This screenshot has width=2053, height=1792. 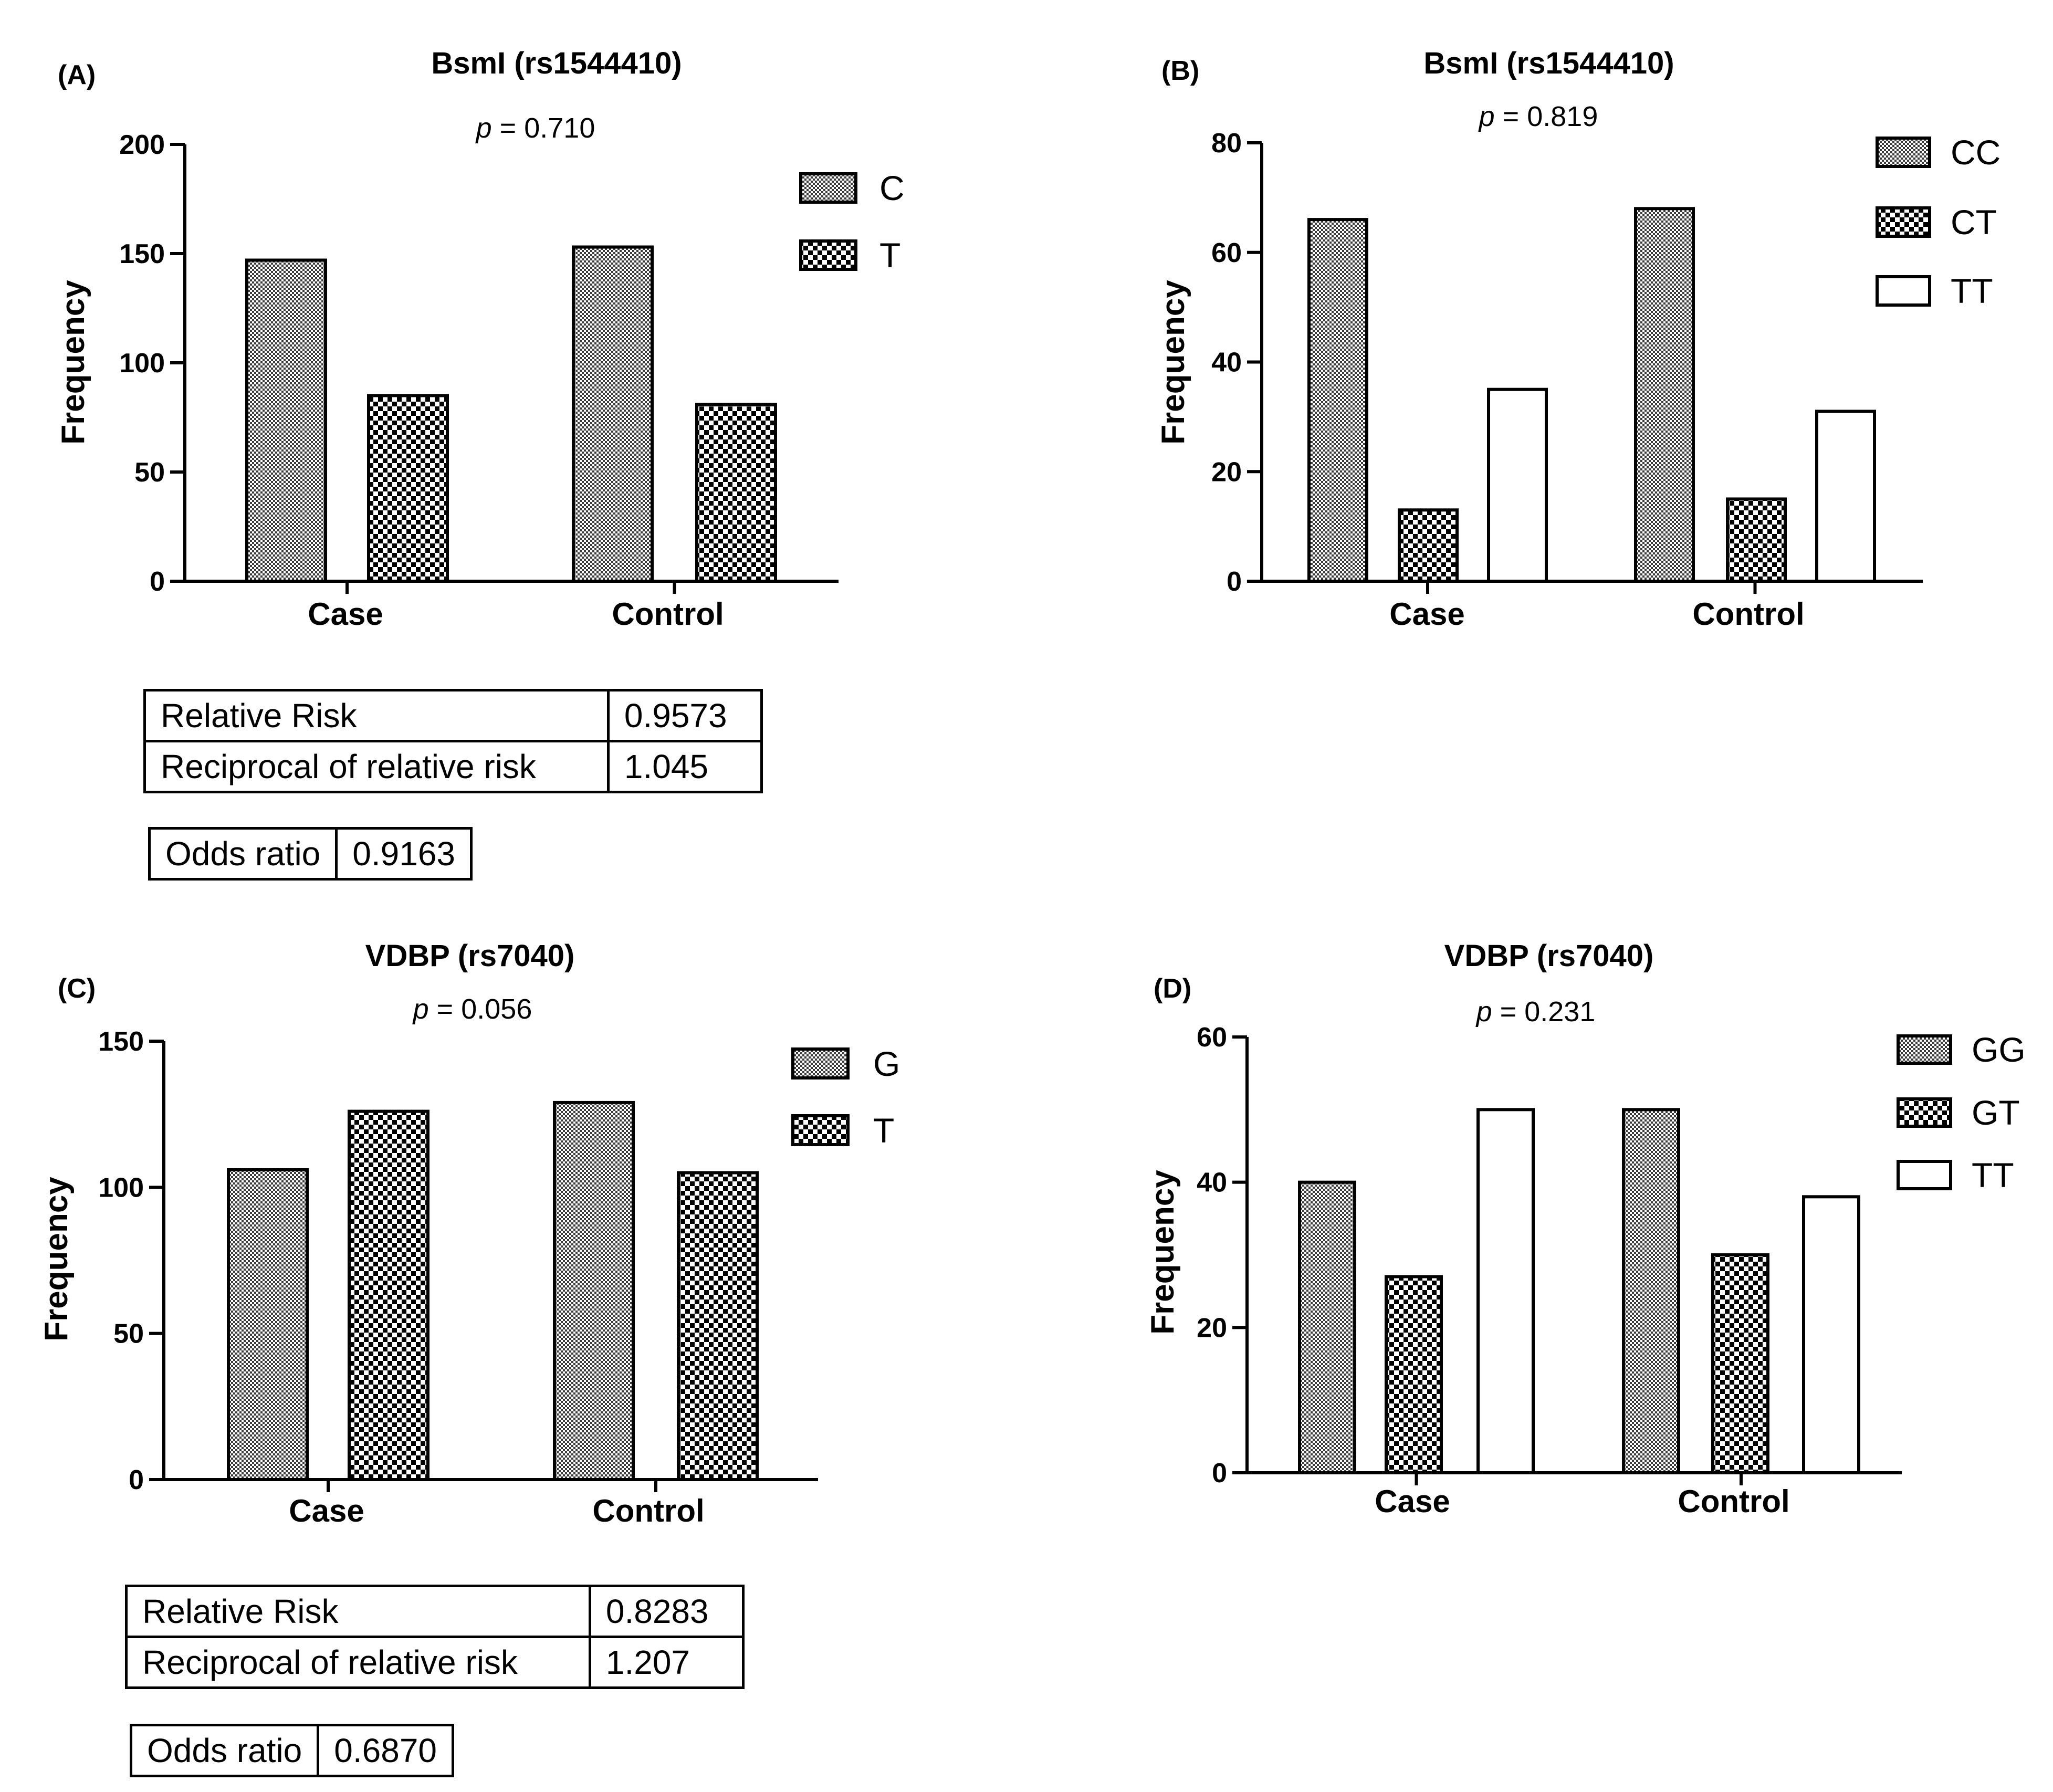 I want to click on bar-d-control-gt, so click(x=1740, y=1363).